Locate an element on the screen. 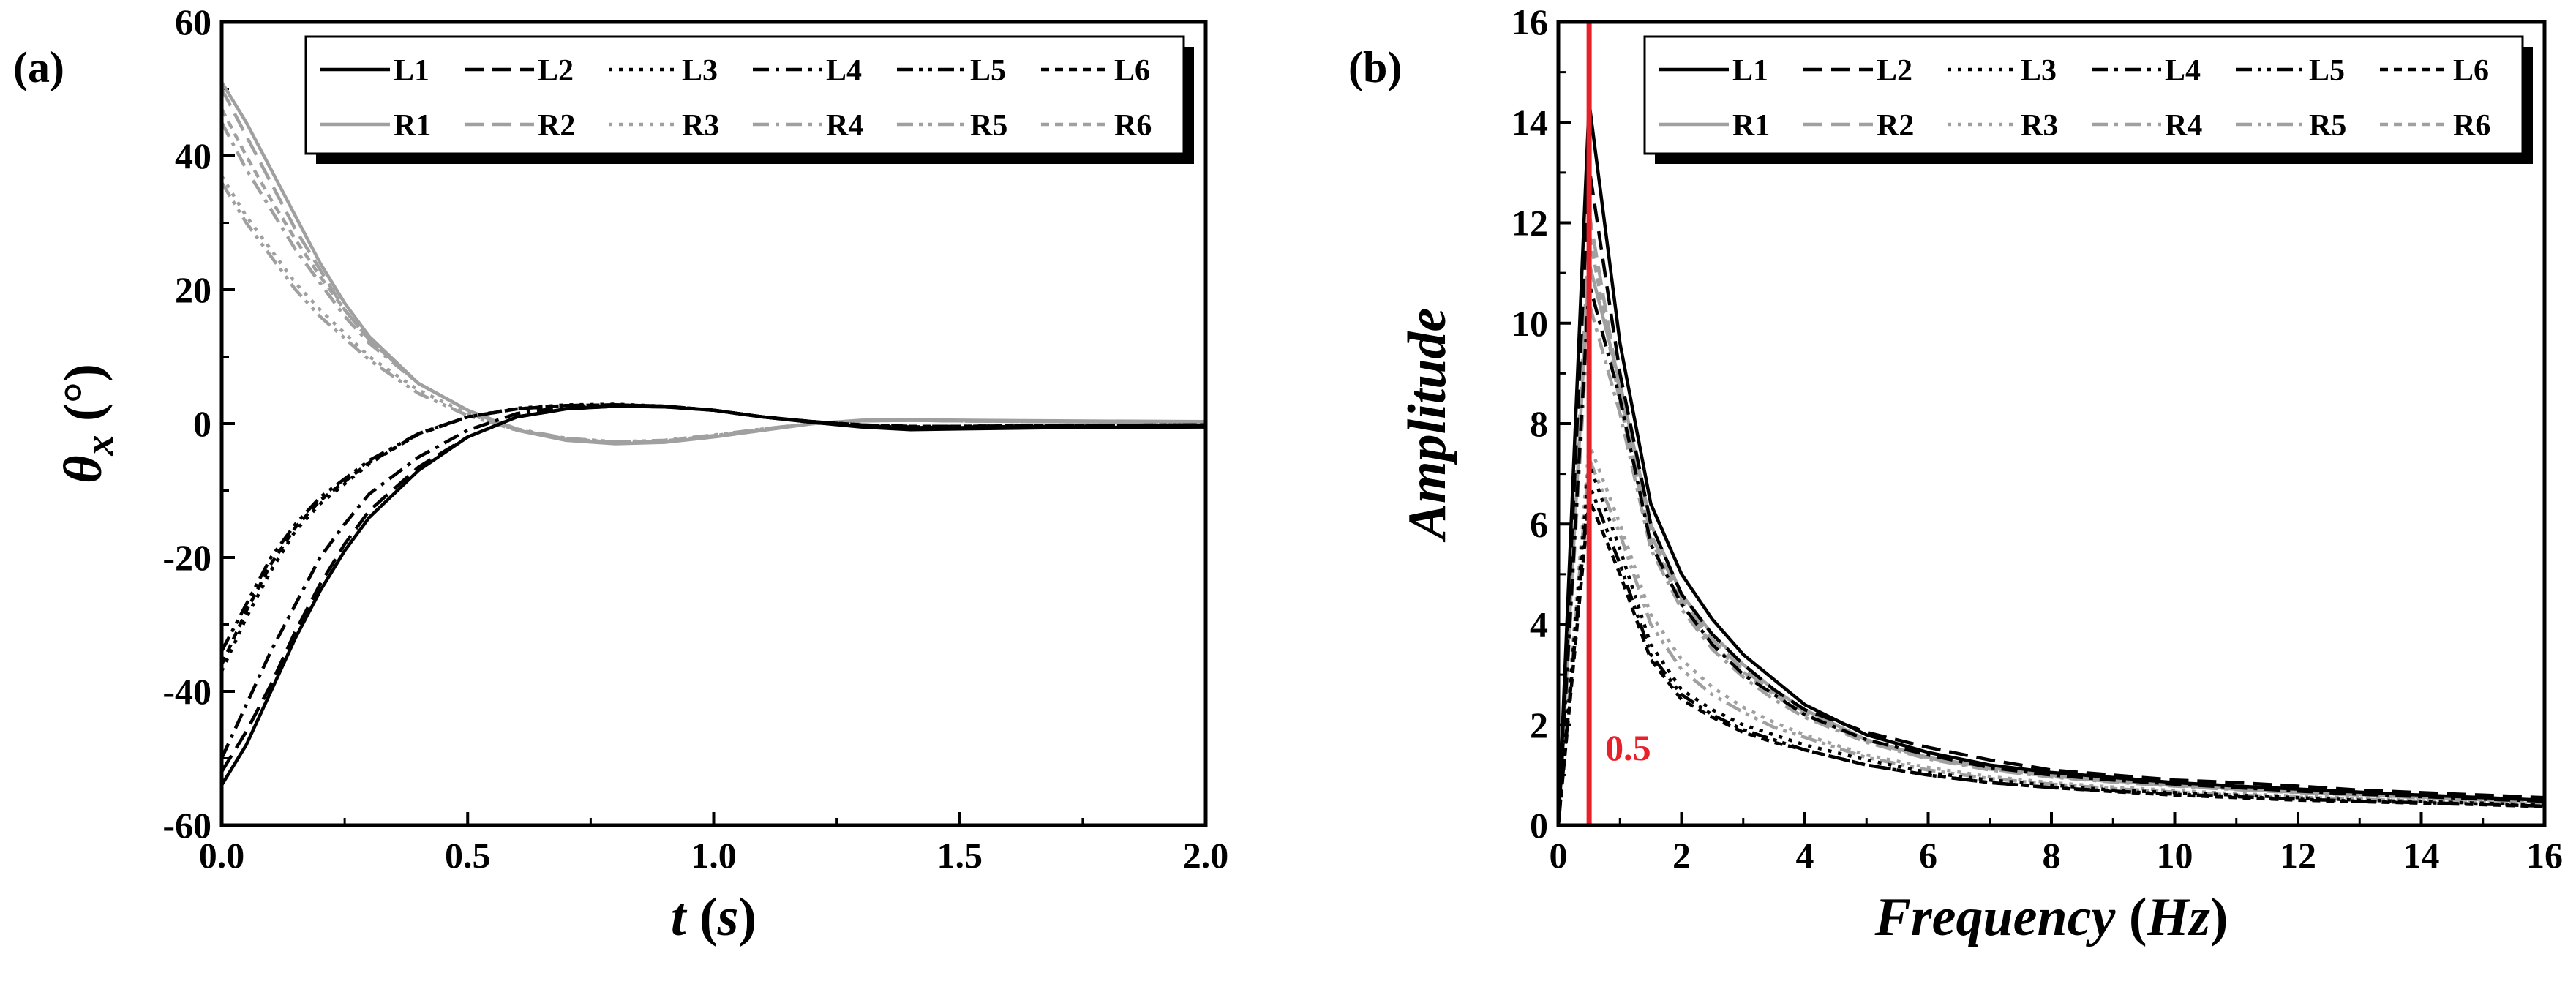  chart-a-ylabel-symbol: θ is located at coordinates (83, 469).